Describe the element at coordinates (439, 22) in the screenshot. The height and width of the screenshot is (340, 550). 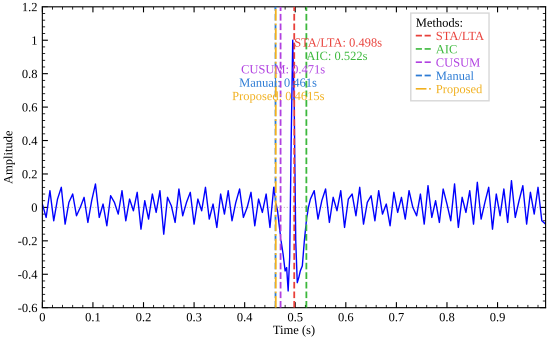
I see `legend-title: Methods:` at that location.